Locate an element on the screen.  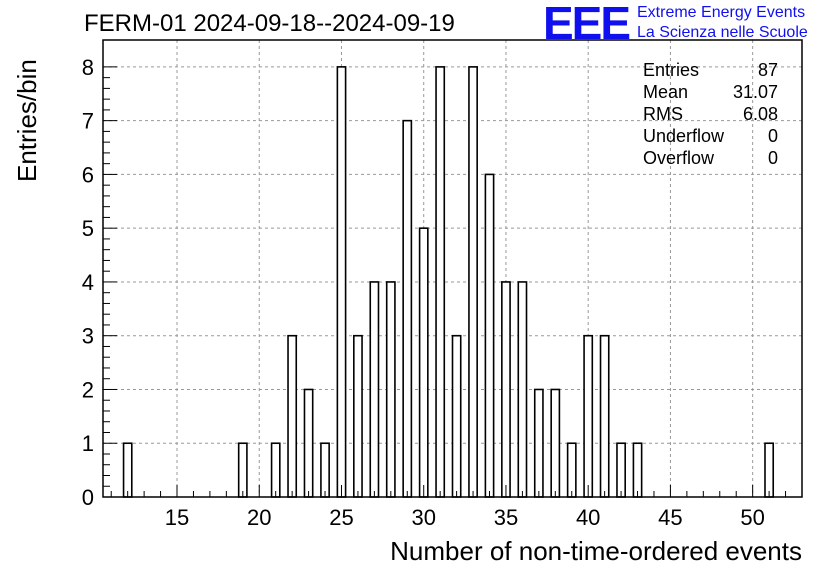
y-axis-label: Entries/bin is located at coordinates (27, 120).